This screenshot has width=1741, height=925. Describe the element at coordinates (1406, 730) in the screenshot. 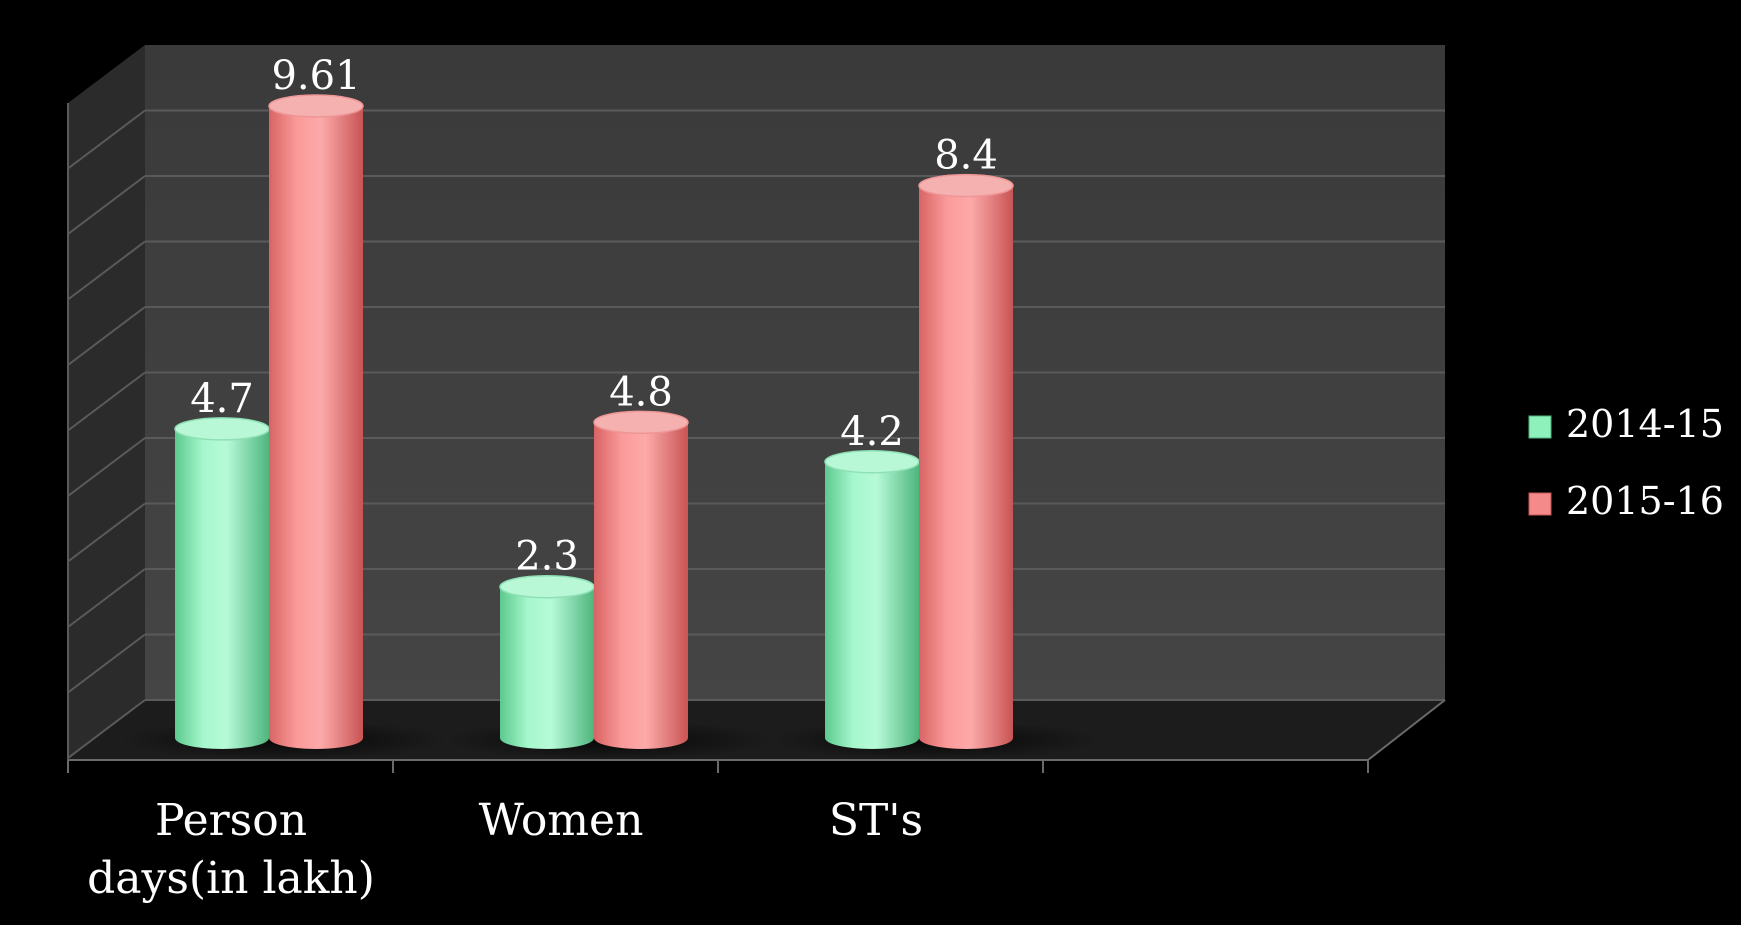

I see `floor-right-edge` at that location.